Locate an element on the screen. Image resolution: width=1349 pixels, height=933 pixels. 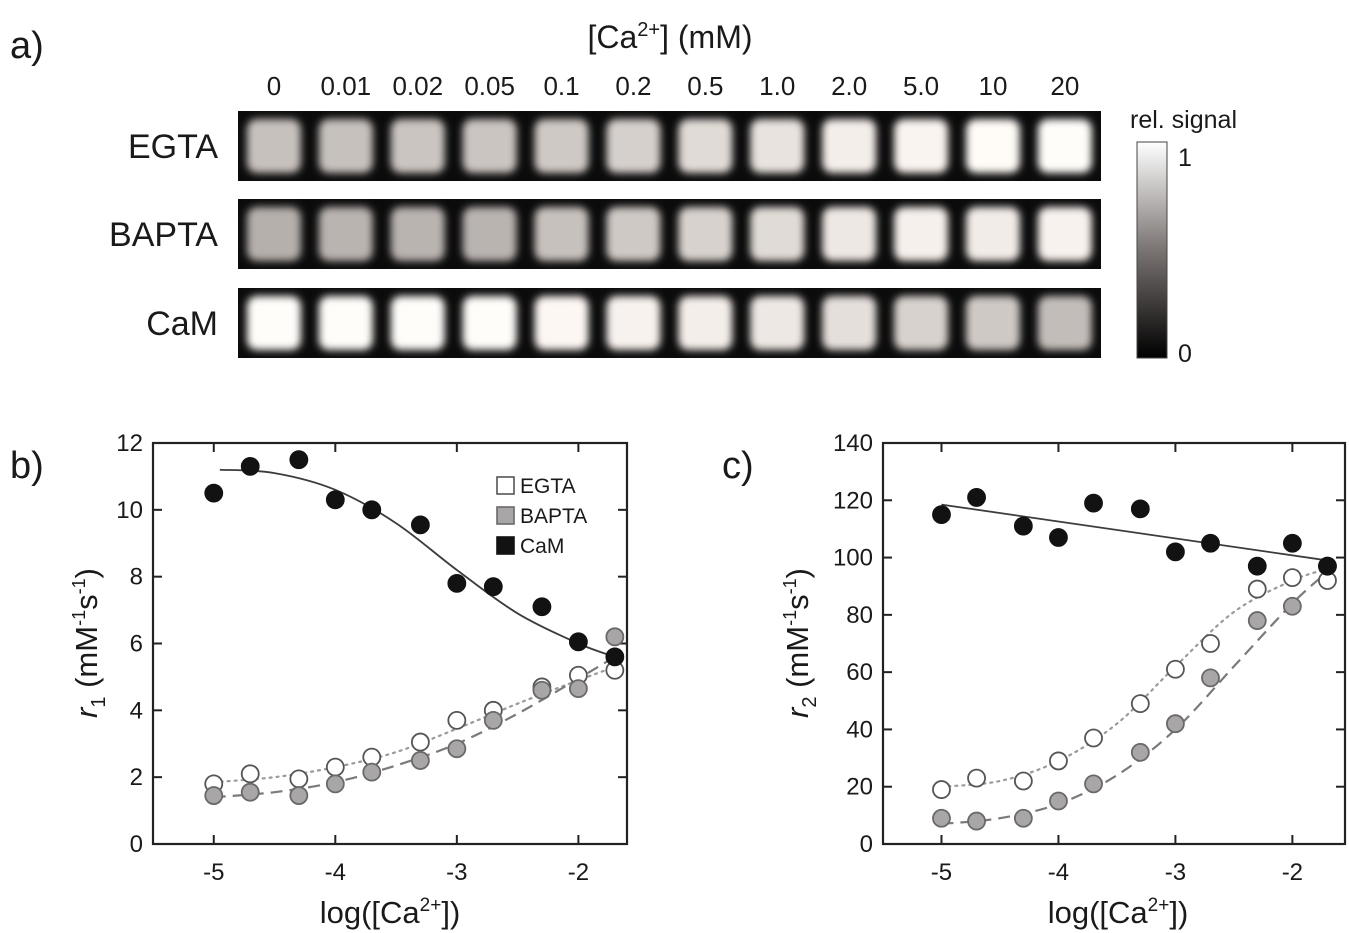
legend-label-cam: CaM is located at coordinates (542, 546).